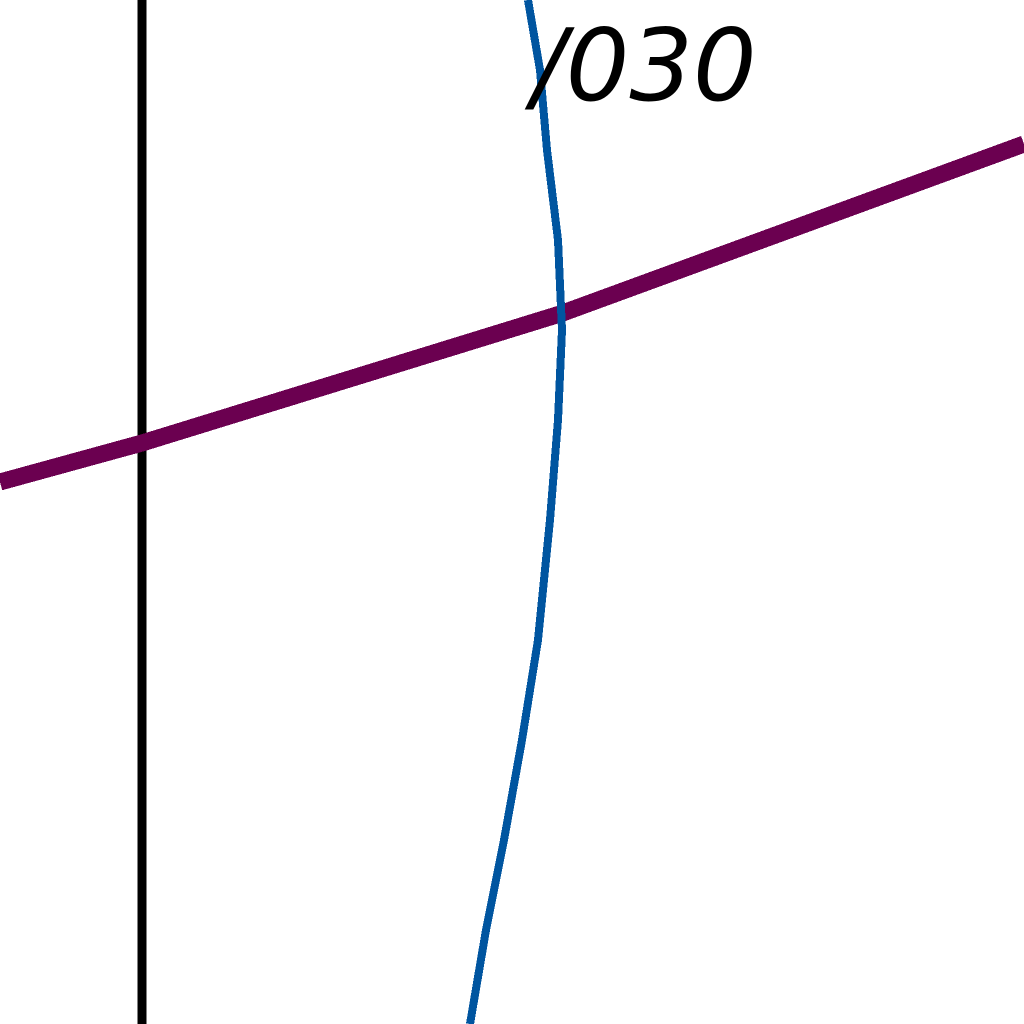 This screenshot has height=1024, width=1024. I want to click on blue-river-line, so click(516, 512).